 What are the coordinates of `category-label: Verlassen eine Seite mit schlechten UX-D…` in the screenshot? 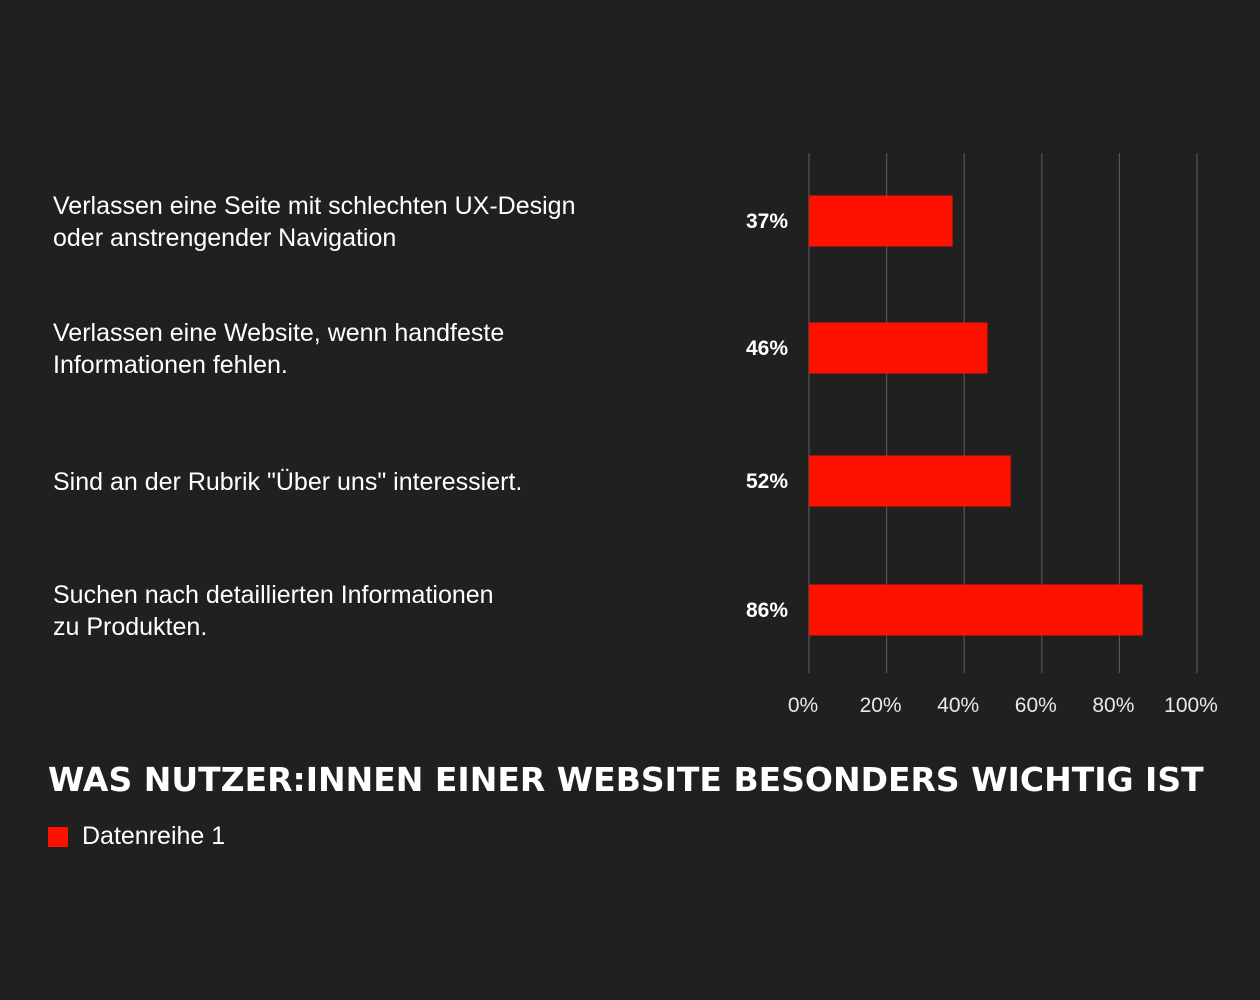 It's located at (314, 206).